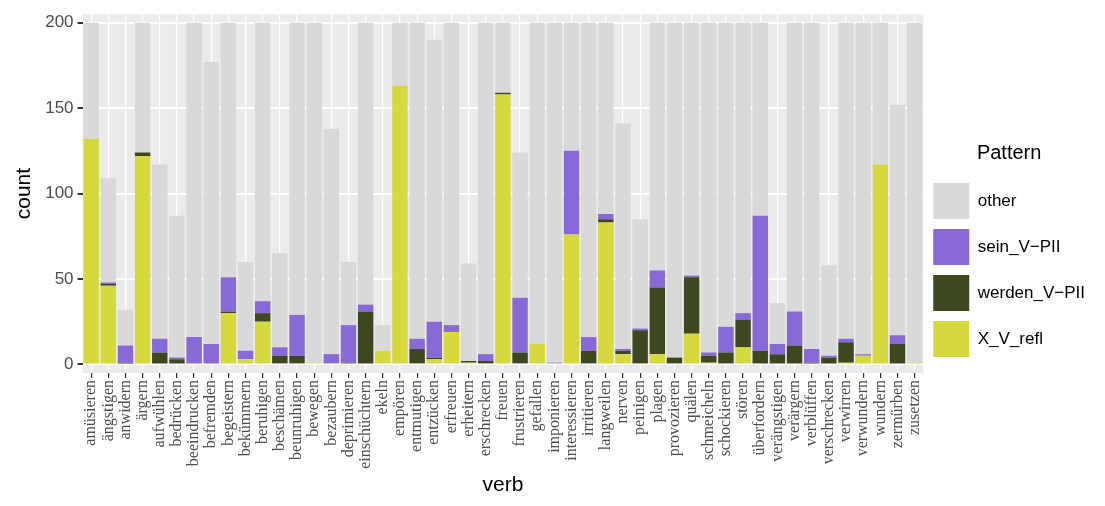 The image size is (1105, 506). What do you see at coordinates (1010, 338) in the screenshot?
I see `legend-label: X_V_refl` at bounding box center [1010, 338].